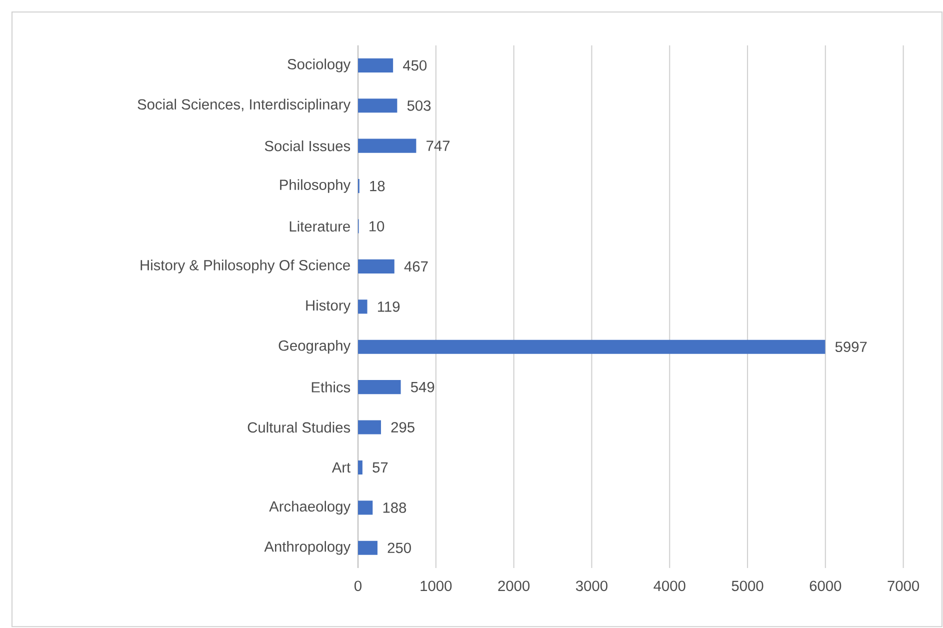  I want to click on y-tick-label: Literature, so click(320, 226).